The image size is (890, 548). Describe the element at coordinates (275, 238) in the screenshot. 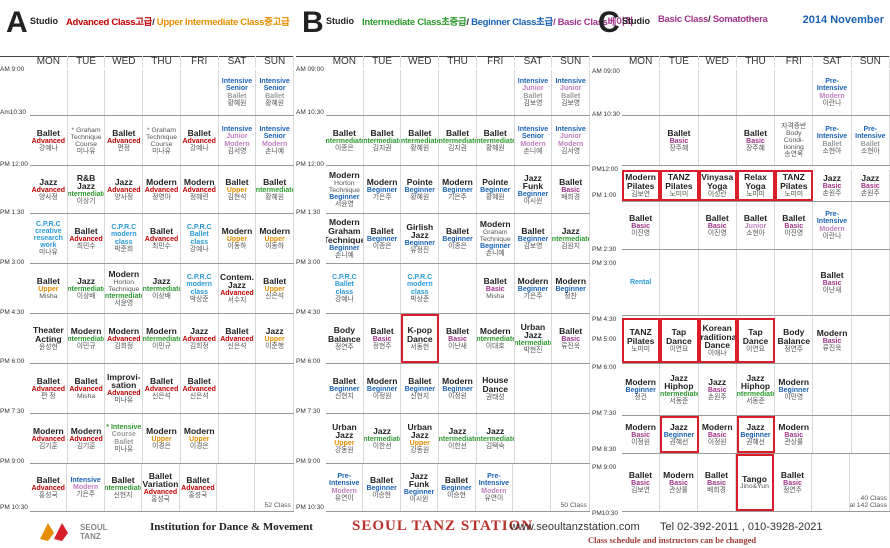

I see `class-cell: Modern Upper 이동하` at that location.